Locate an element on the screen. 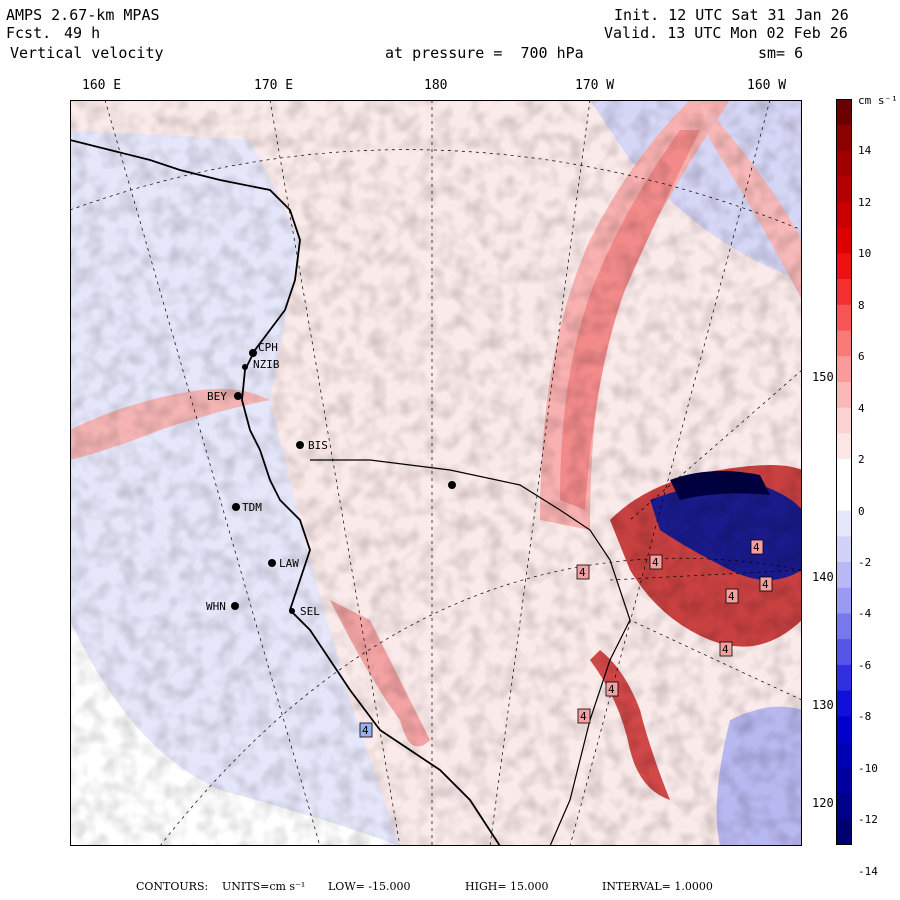 The image size is (900, 900). lon-tick-160e: 160 E is located at coordinates (102, 85).